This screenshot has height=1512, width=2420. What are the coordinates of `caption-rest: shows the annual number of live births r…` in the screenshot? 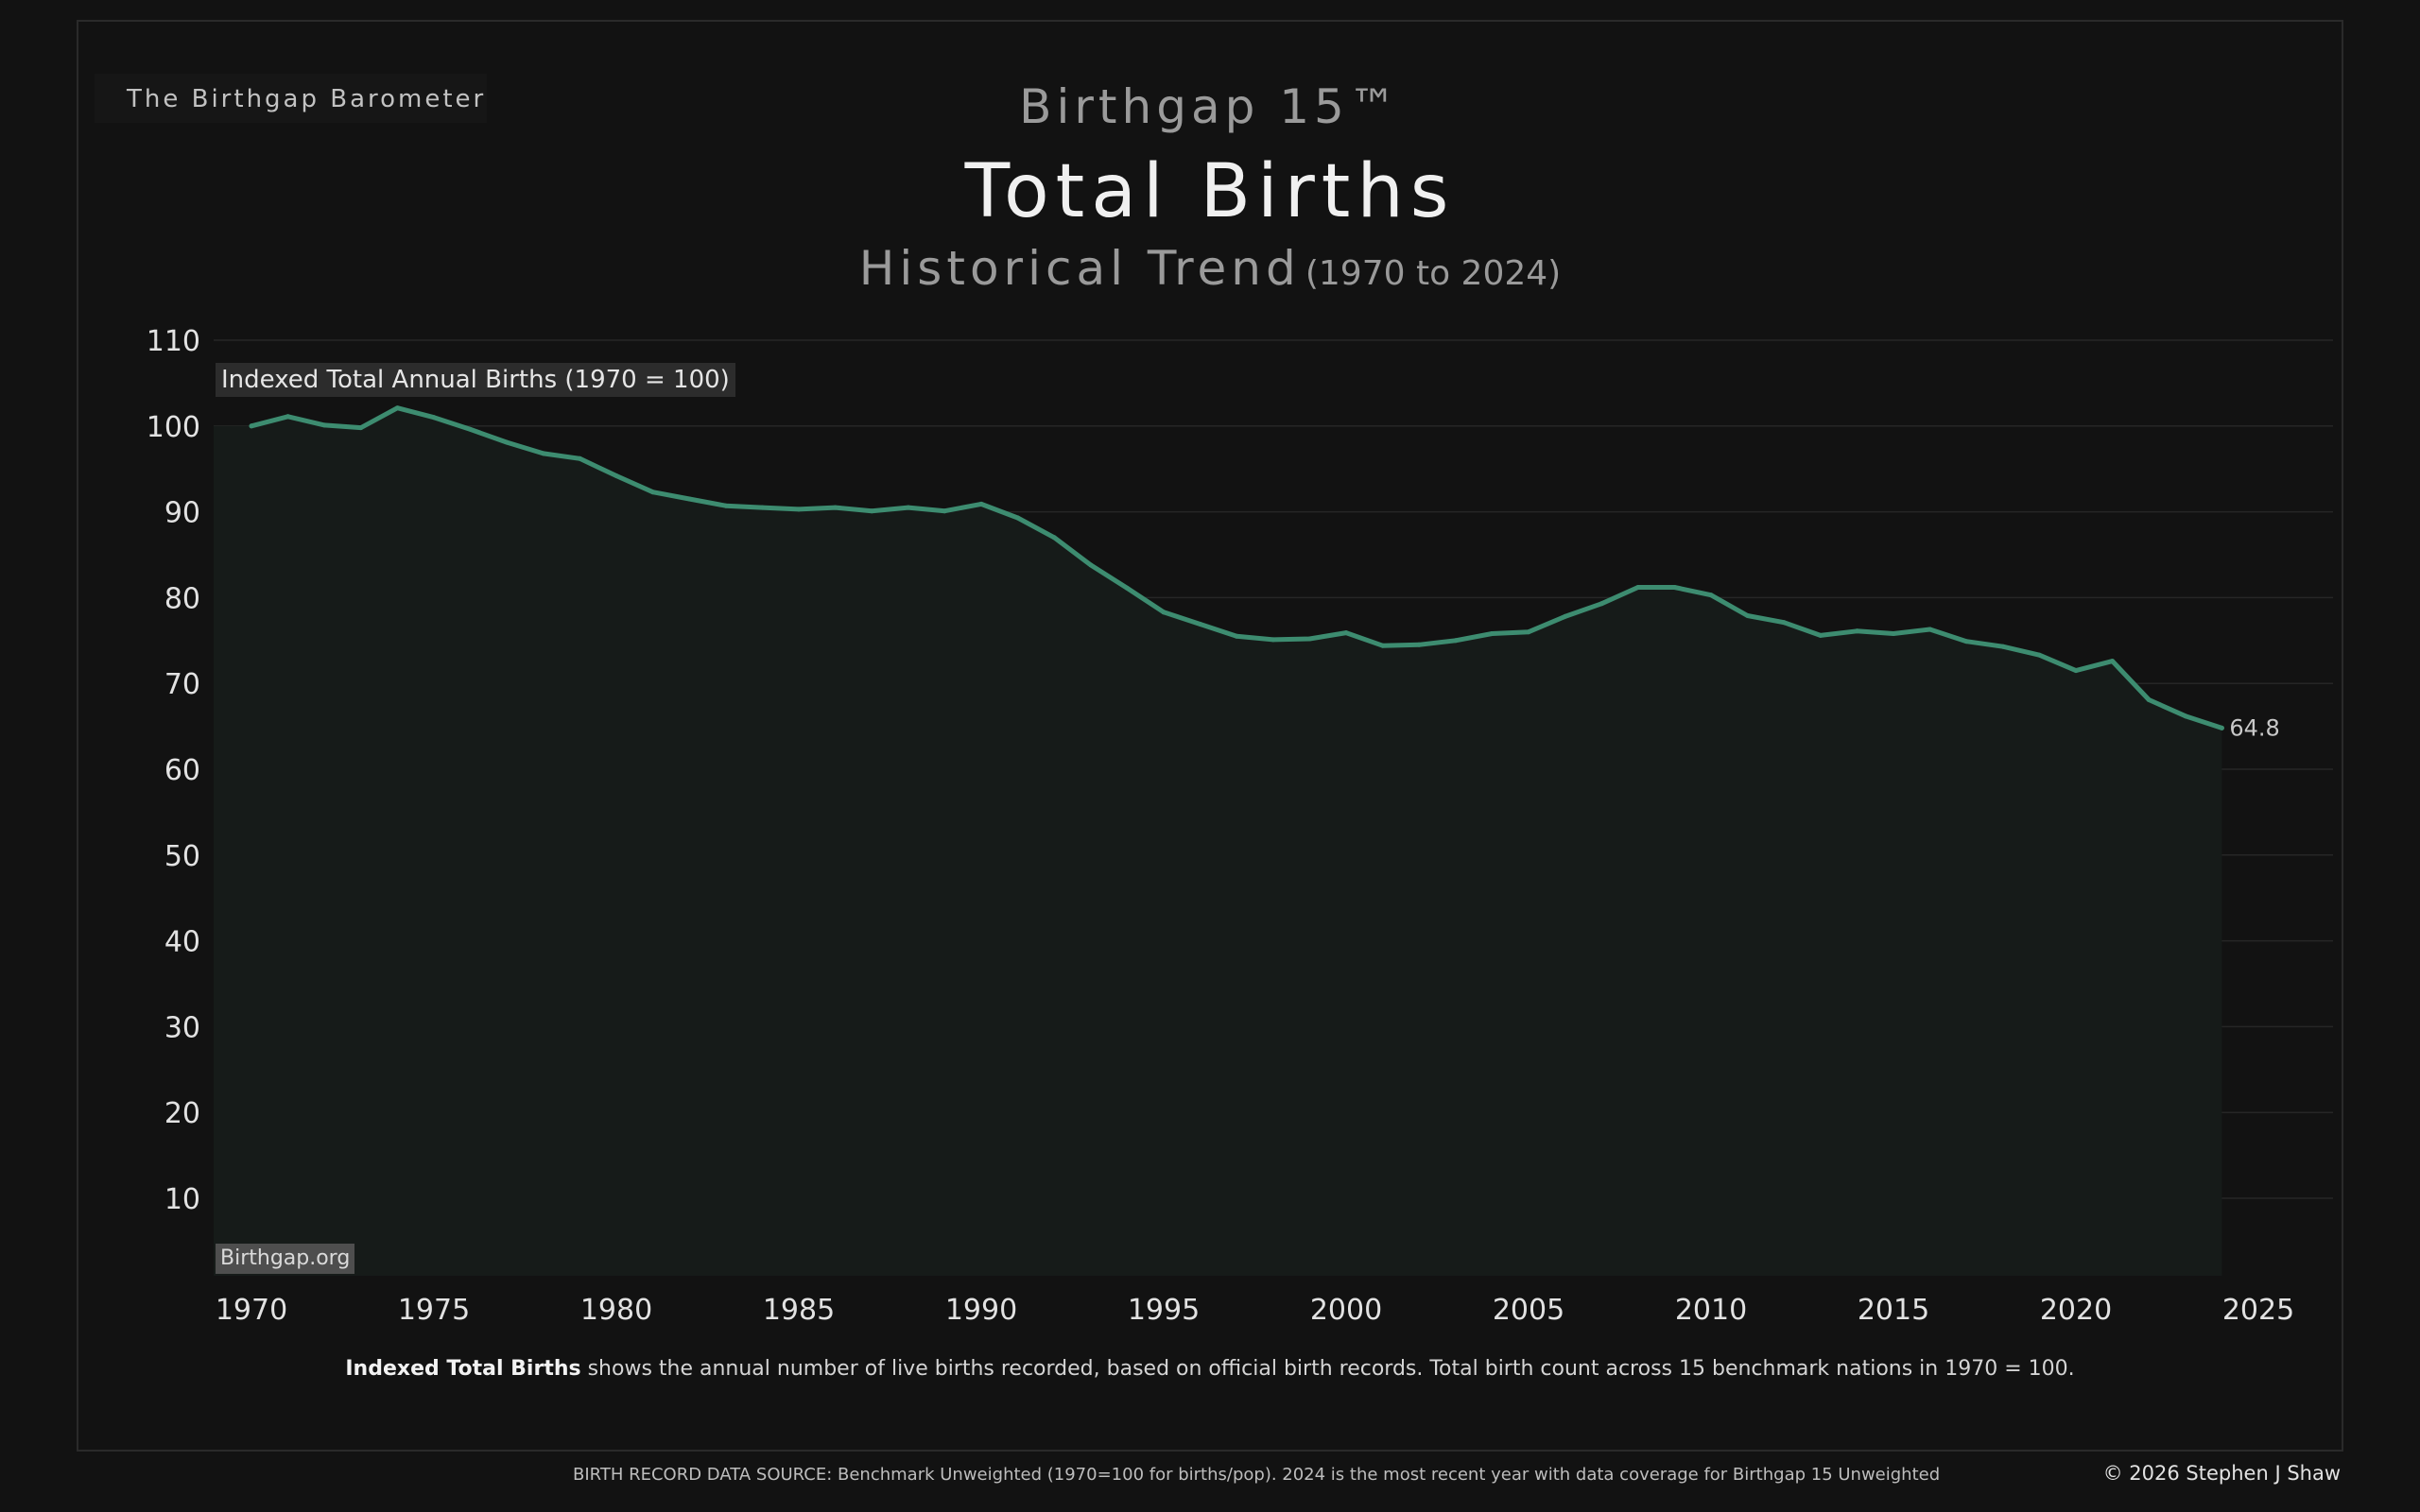 It's located at (1327, 1369).